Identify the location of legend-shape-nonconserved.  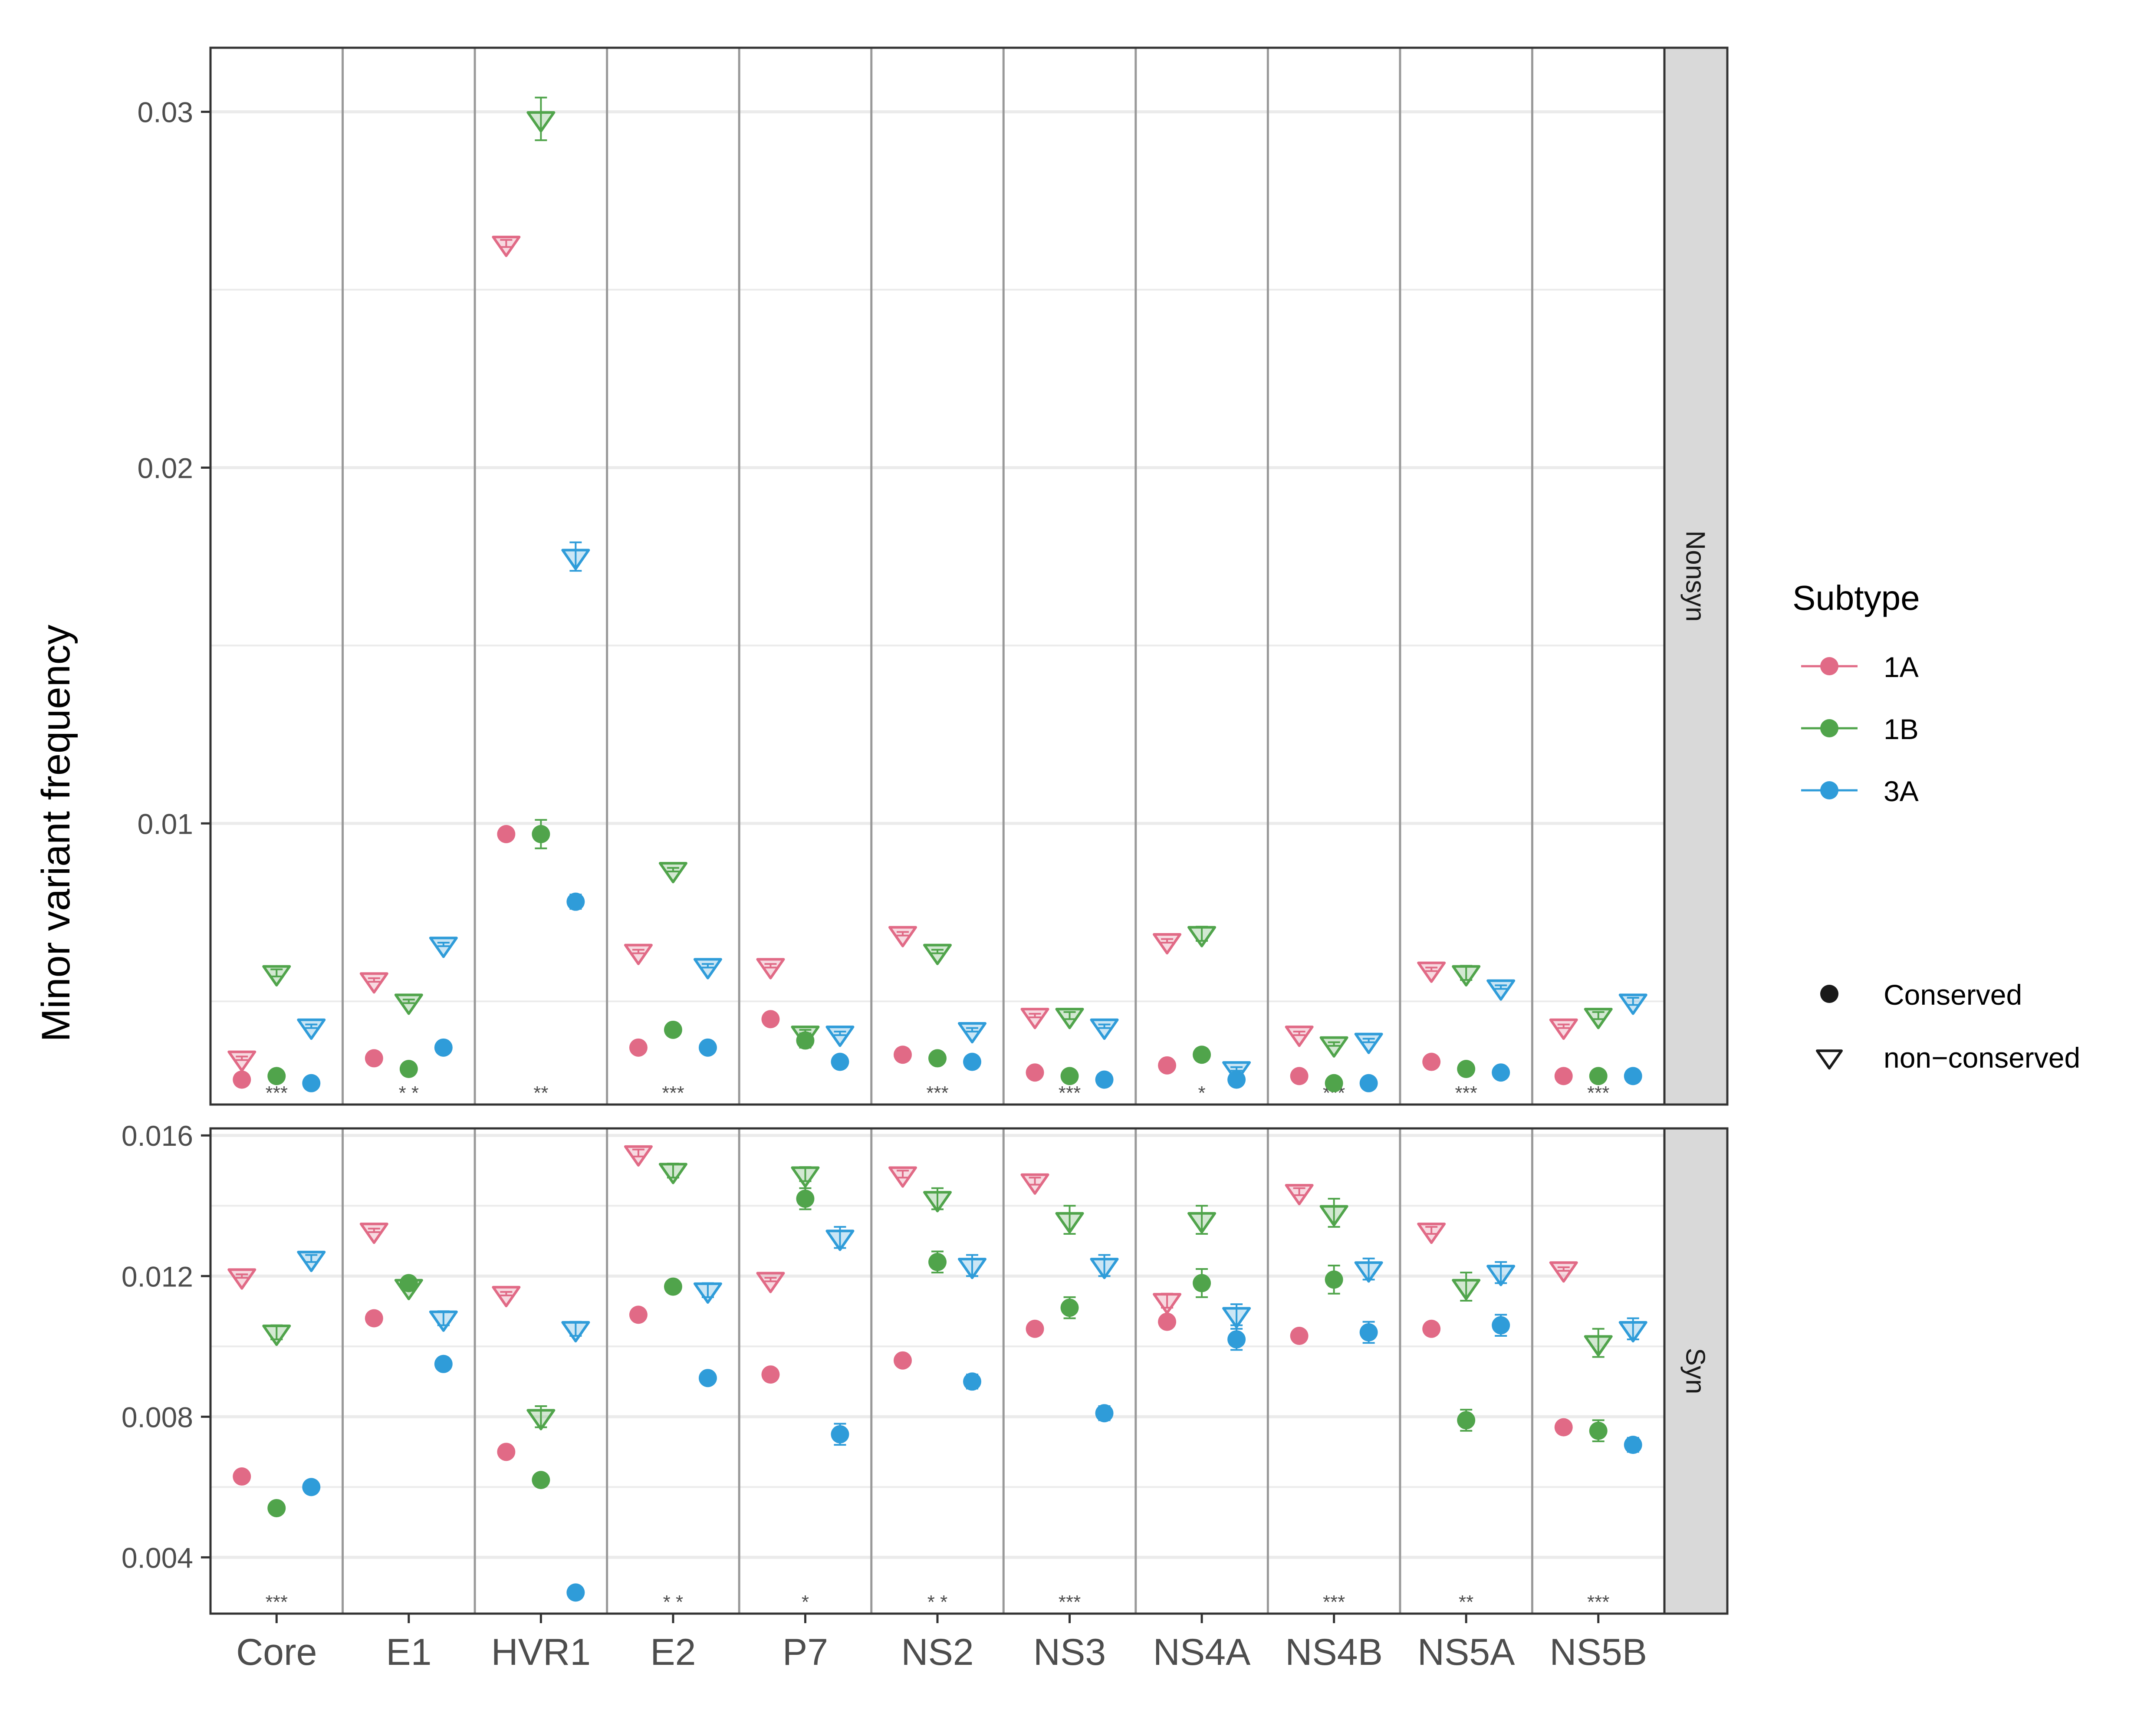
(1829, 1059).